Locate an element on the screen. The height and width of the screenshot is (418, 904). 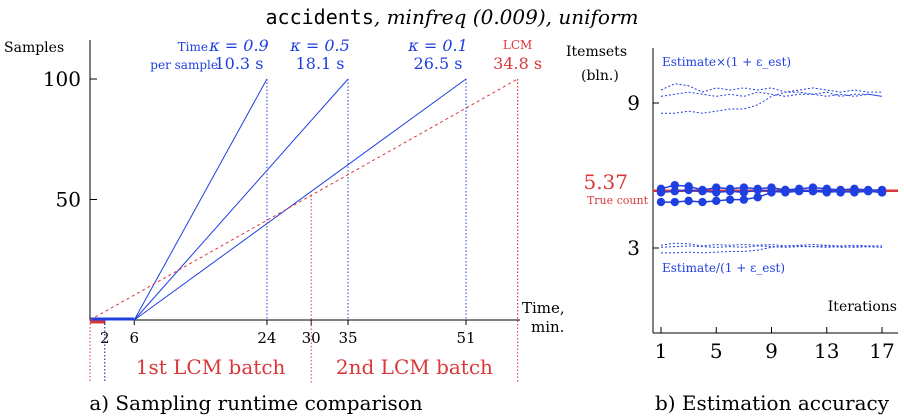
caption-a: a) Sampling runtime comparison is located at coordinates (255, 403).